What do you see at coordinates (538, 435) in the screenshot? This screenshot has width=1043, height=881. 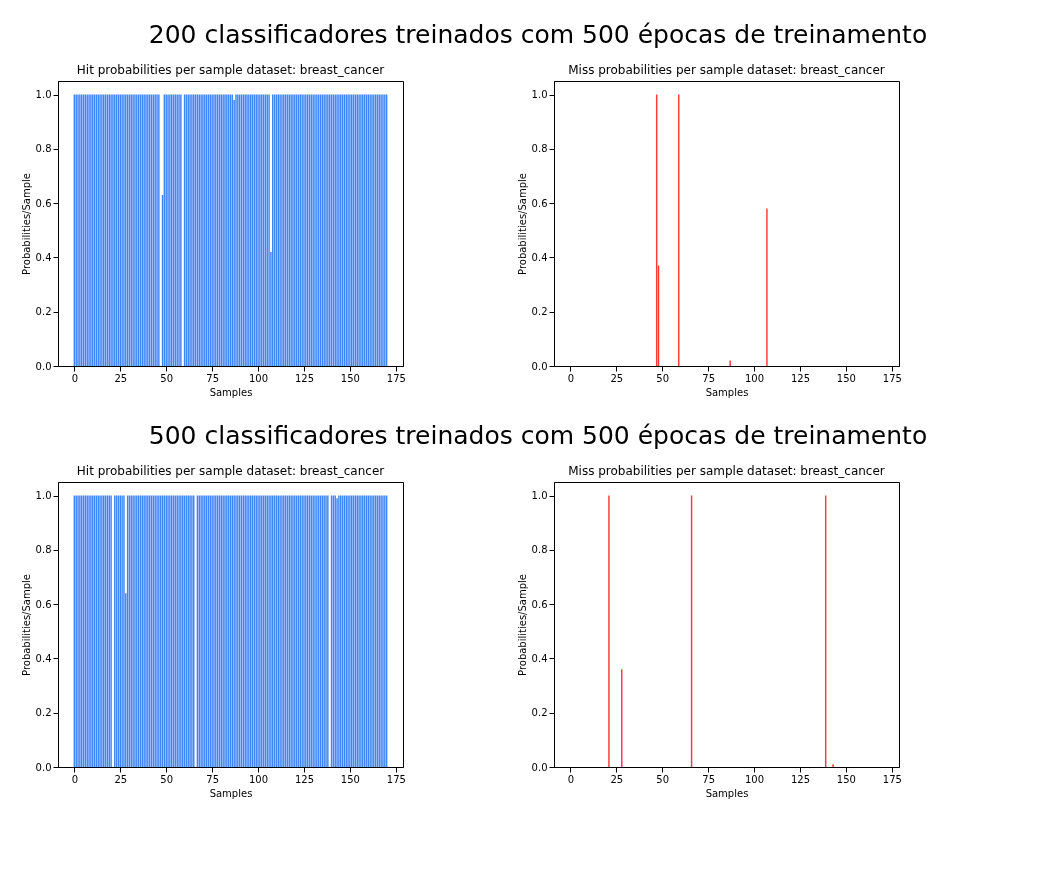 I see `text: 500 classificadores treinados com 500 épocas de treinamento` at bounding box center [538, 435].